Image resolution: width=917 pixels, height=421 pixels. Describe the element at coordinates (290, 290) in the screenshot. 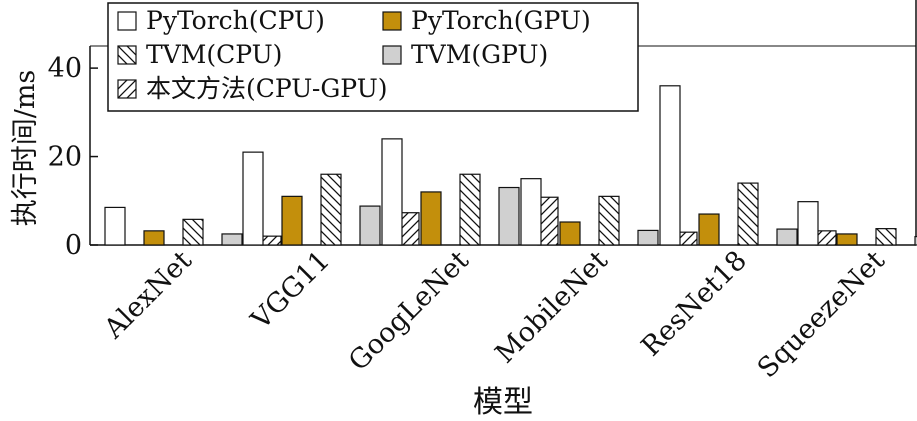

I see `x-tick-label: VGG11` at that location.